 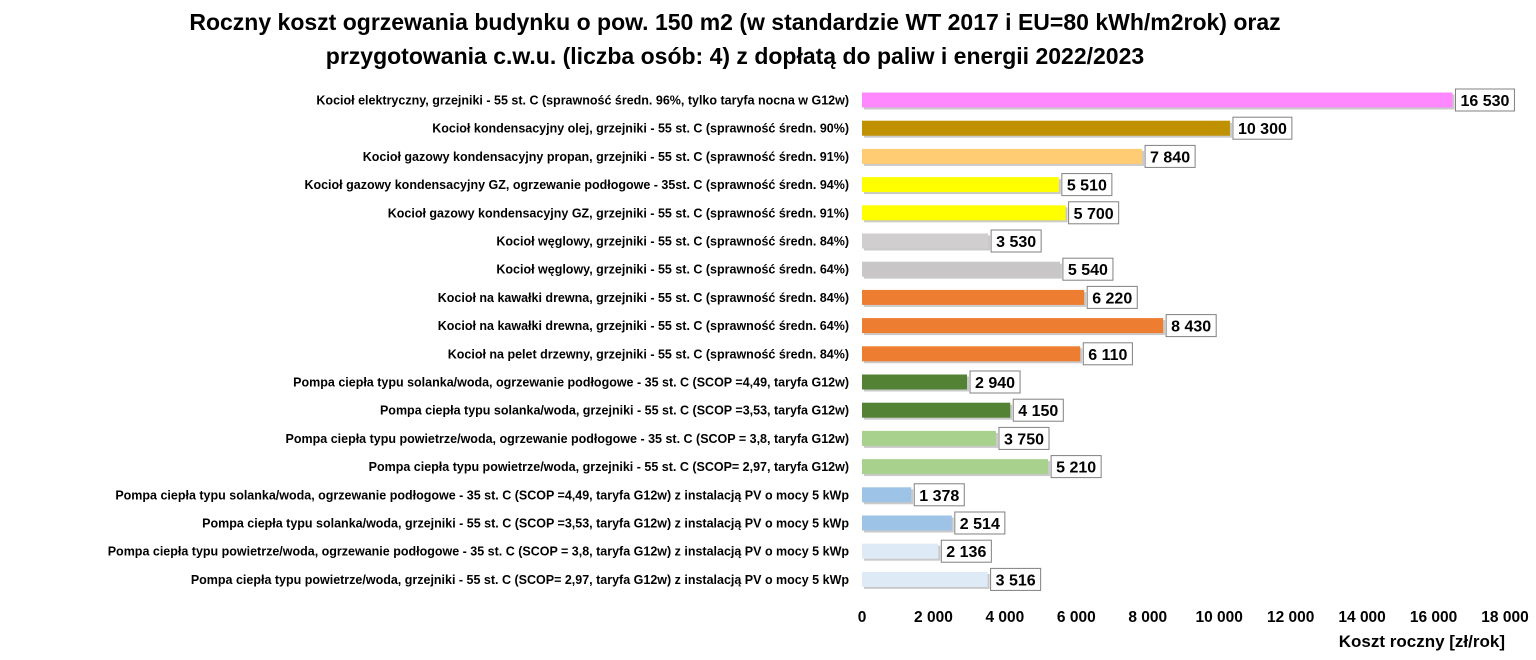 I want to click on x-tick-label: 6 000, so click(x=1076, y=617).